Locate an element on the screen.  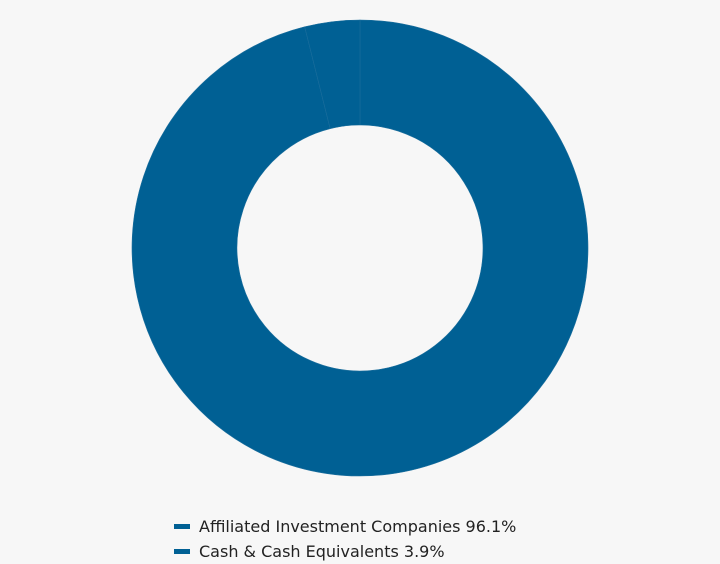
legend-label: Affiliated Investment Companies 96.1% is located at coordinates (357, 526).